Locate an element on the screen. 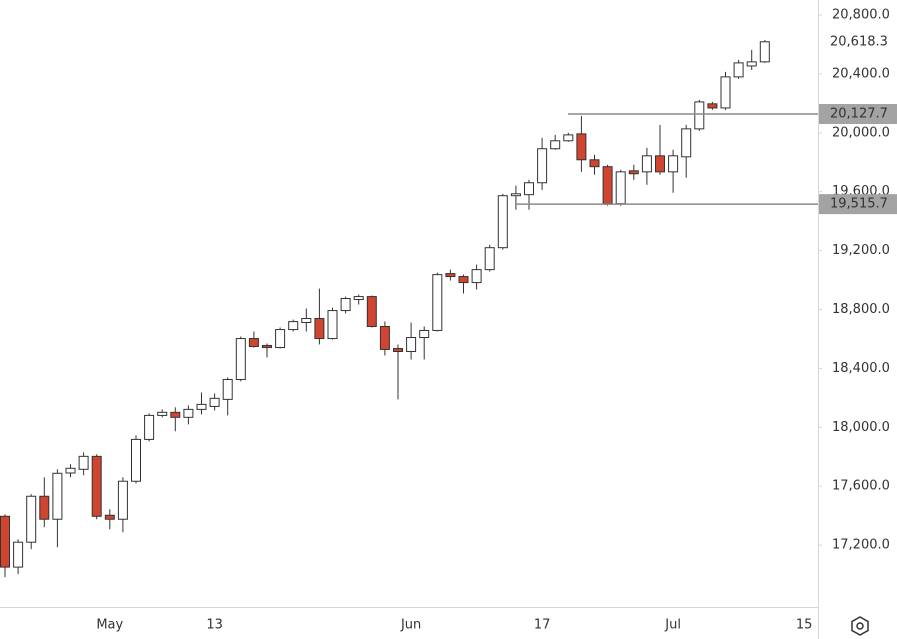  x-tick-label: 13 is located at coordinates (214, 625).